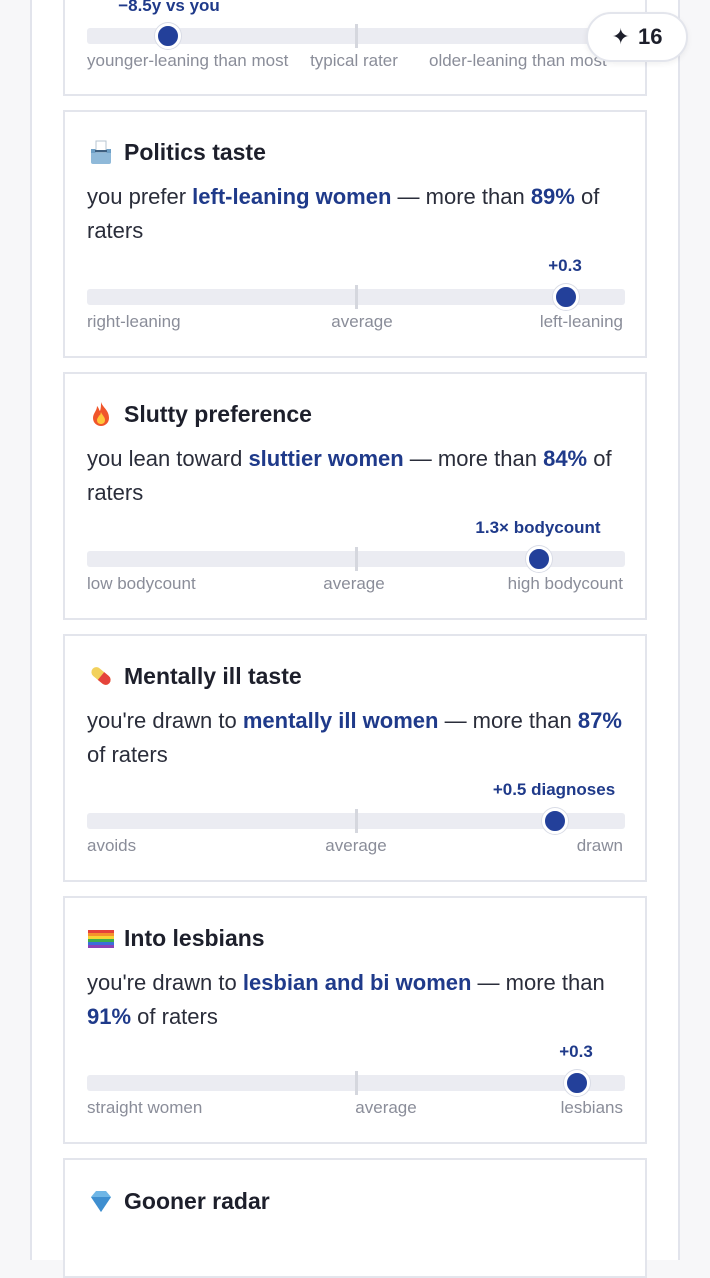 The width and height of the screenshot is (710, 1278). I want to click on lesbians-desc-percent: 91%, so click(109, 1016).